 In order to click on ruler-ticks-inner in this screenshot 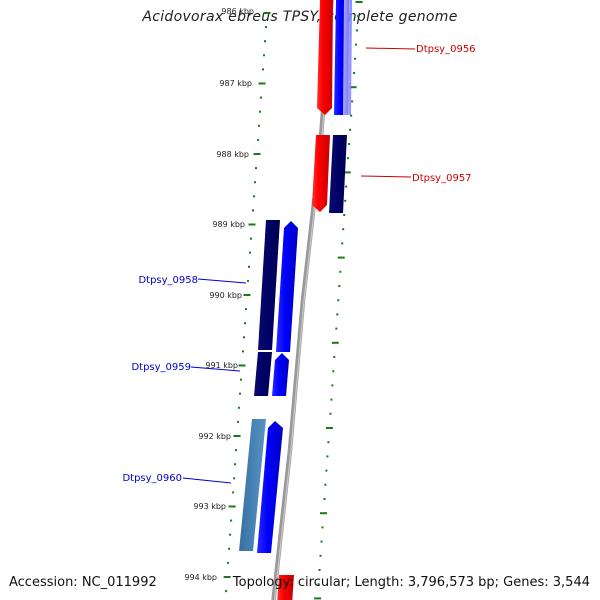, I will do `click(247, 302)`.